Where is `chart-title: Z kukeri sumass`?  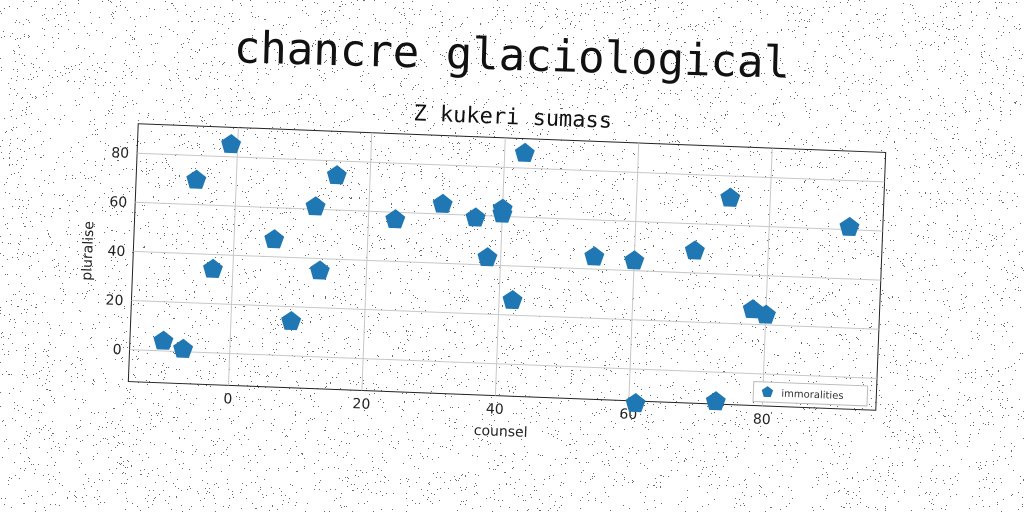
chart-title: Z kukeri sumass is located at coordinates (513, 117).